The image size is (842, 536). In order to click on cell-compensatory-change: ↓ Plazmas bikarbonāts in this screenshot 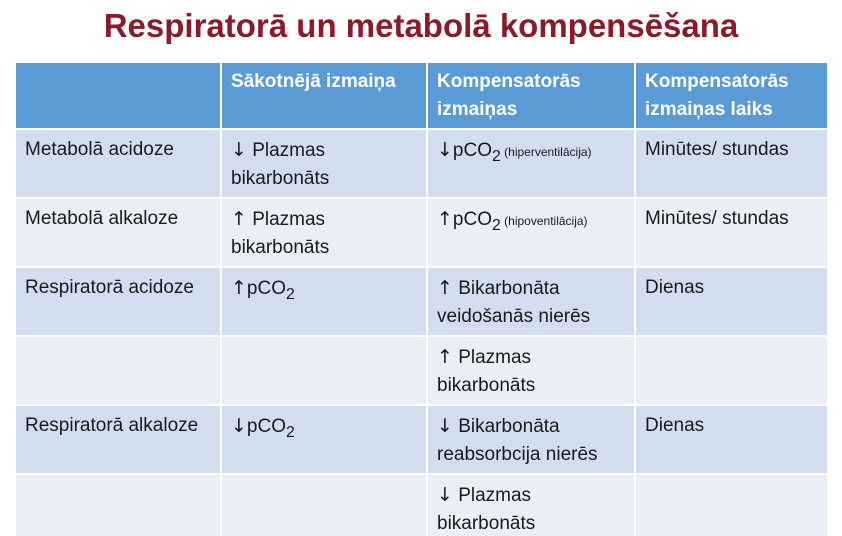, I will do `click(531, 504)`.